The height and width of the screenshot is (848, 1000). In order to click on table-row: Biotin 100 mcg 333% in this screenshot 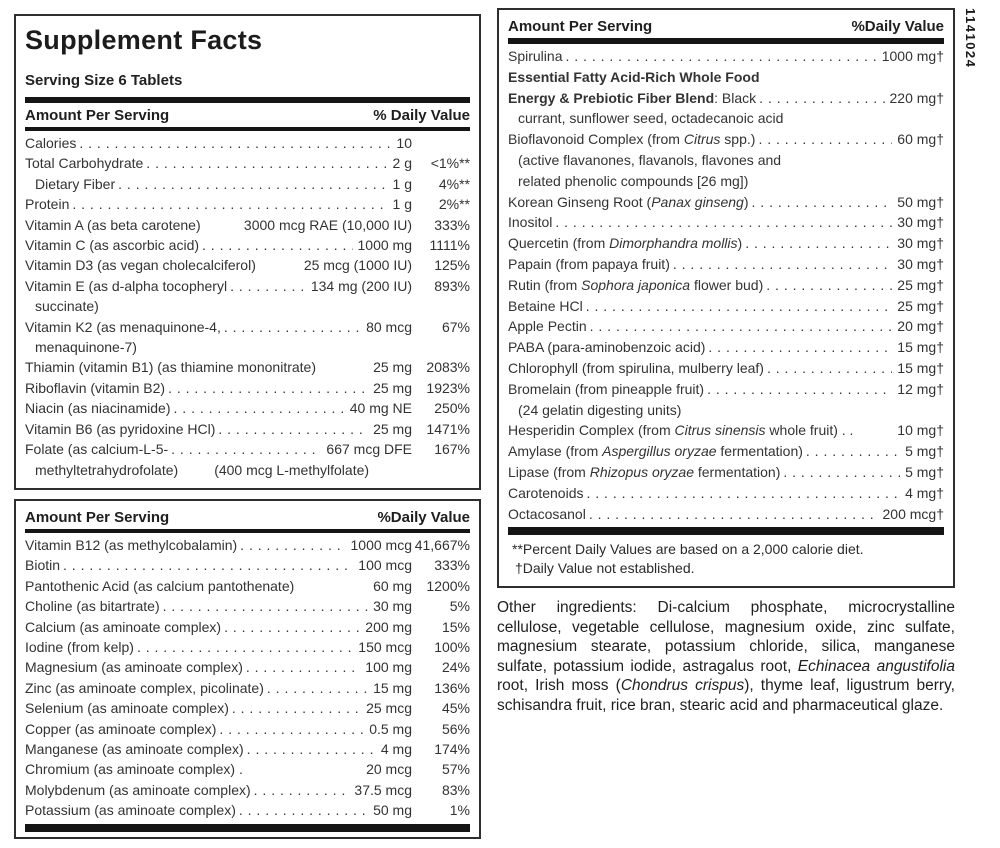, I will do `click(247, 565)`.